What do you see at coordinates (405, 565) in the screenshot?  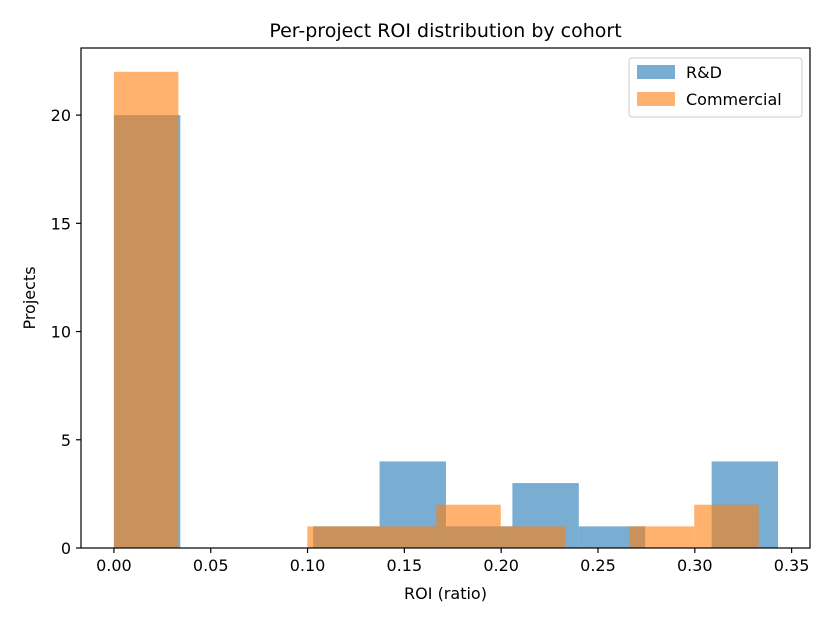 I see `x-tick-label: 0.15` at bounding box center [405, 565].